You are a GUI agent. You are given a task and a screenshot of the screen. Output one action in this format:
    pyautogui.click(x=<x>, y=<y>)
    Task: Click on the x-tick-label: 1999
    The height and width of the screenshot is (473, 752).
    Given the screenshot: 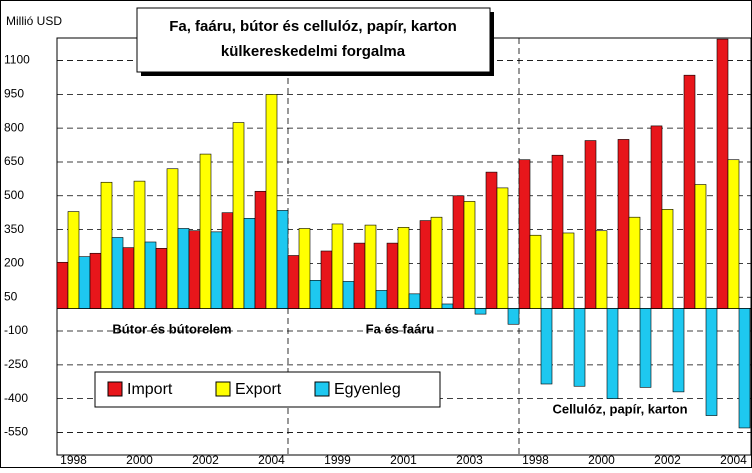 What is the action you would take?
    pyautogui.click(x=337, y=460)
    